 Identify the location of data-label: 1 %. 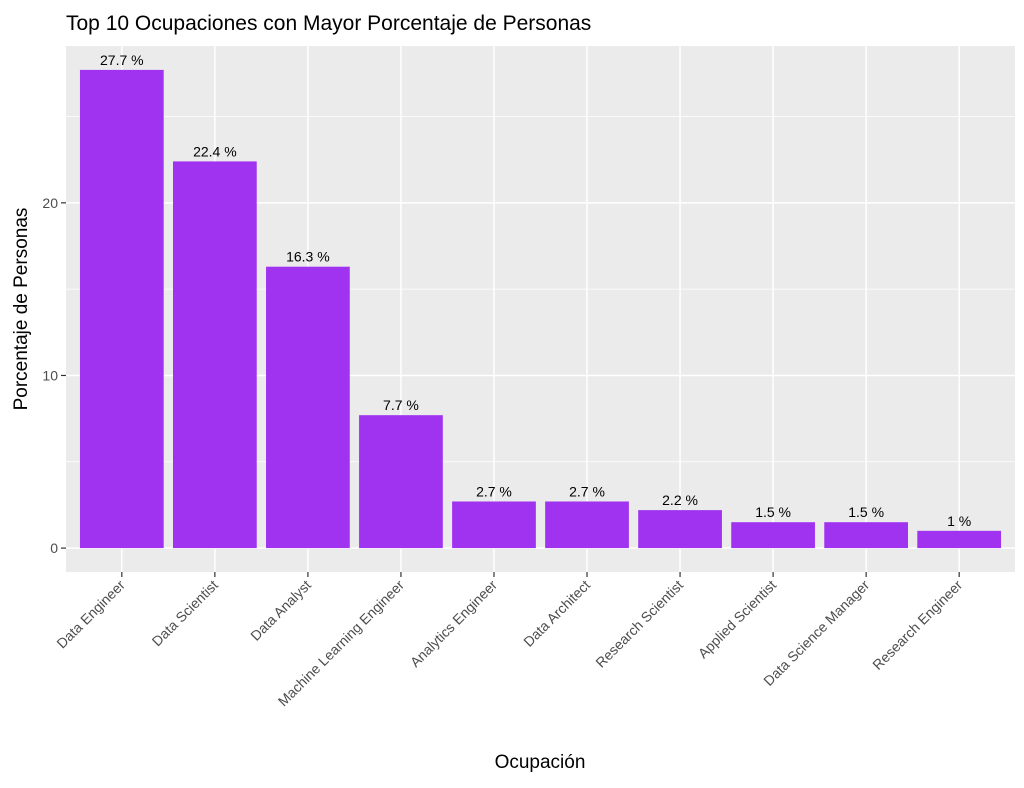
(959, 521).